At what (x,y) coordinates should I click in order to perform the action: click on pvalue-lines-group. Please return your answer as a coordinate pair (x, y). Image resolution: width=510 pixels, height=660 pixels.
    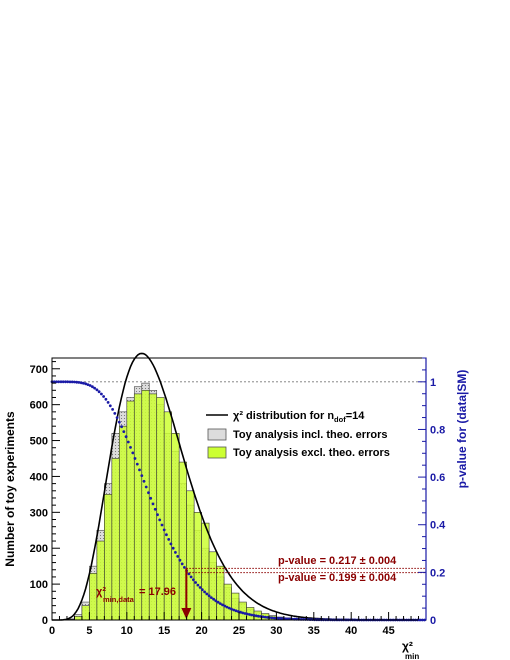
    Looking at the image, I should click on (306, 570).